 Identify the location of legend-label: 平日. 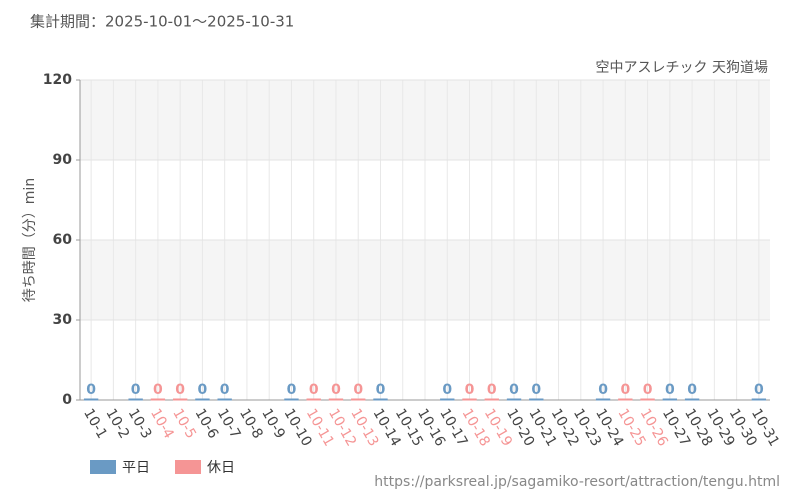
(136, 468).